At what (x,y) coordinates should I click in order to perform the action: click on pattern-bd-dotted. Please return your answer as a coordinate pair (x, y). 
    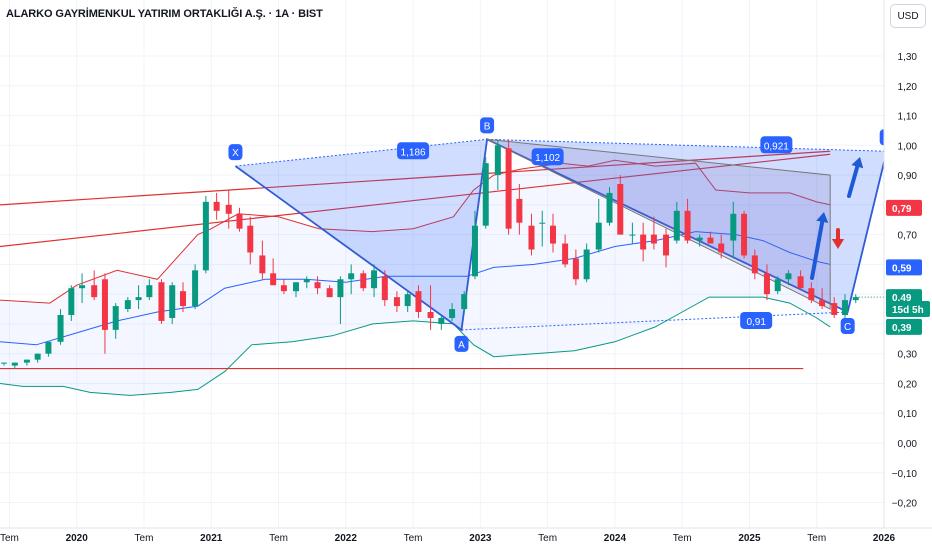
    Looking at the image, I should click on (687, 145).